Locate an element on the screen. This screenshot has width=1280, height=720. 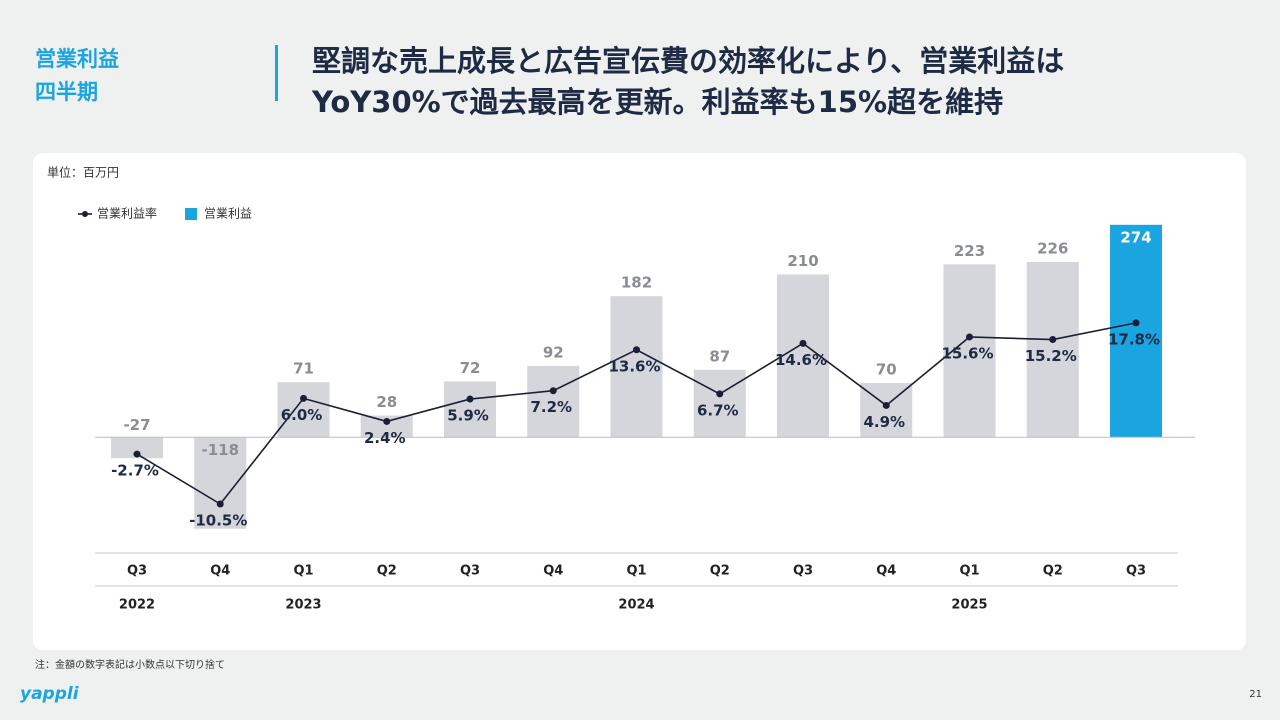
bar-value-label: 182 is located at coordinates (636, 283).